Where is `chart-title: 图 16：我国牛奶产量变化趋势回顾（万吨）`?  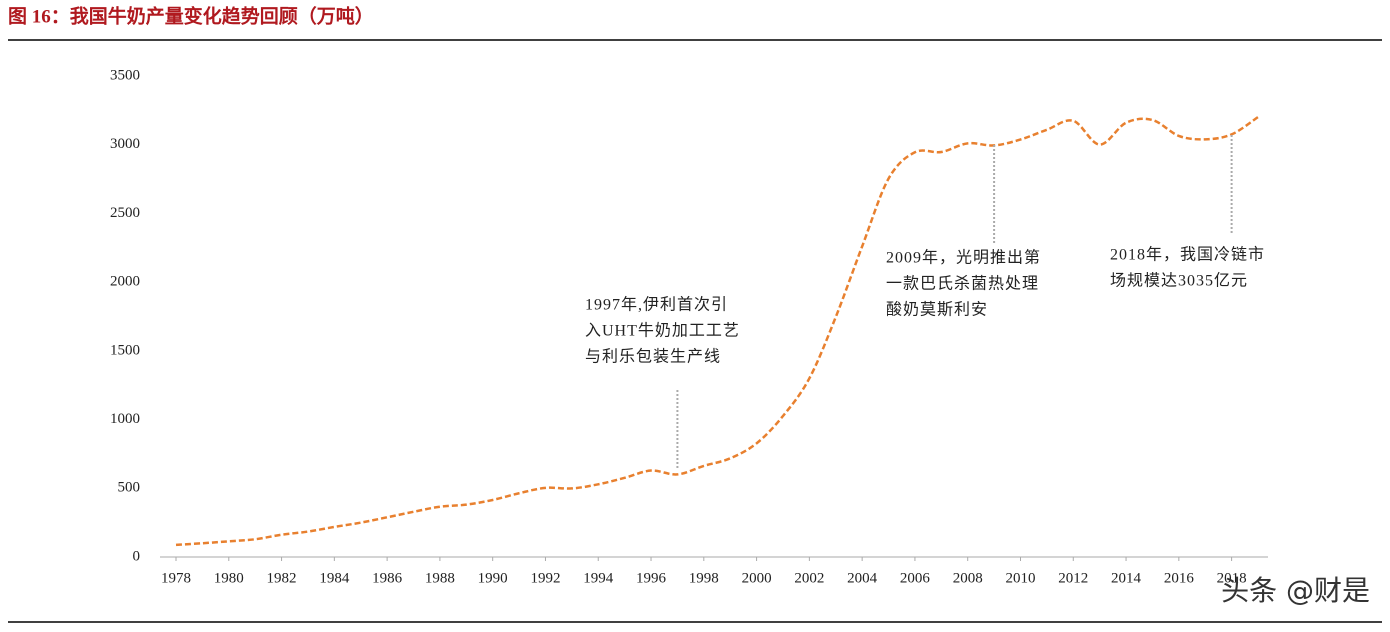 chart-title: 图 16：我国牛奶产量变化趋势回顾（万吨） is located at coordinates (191, 15).